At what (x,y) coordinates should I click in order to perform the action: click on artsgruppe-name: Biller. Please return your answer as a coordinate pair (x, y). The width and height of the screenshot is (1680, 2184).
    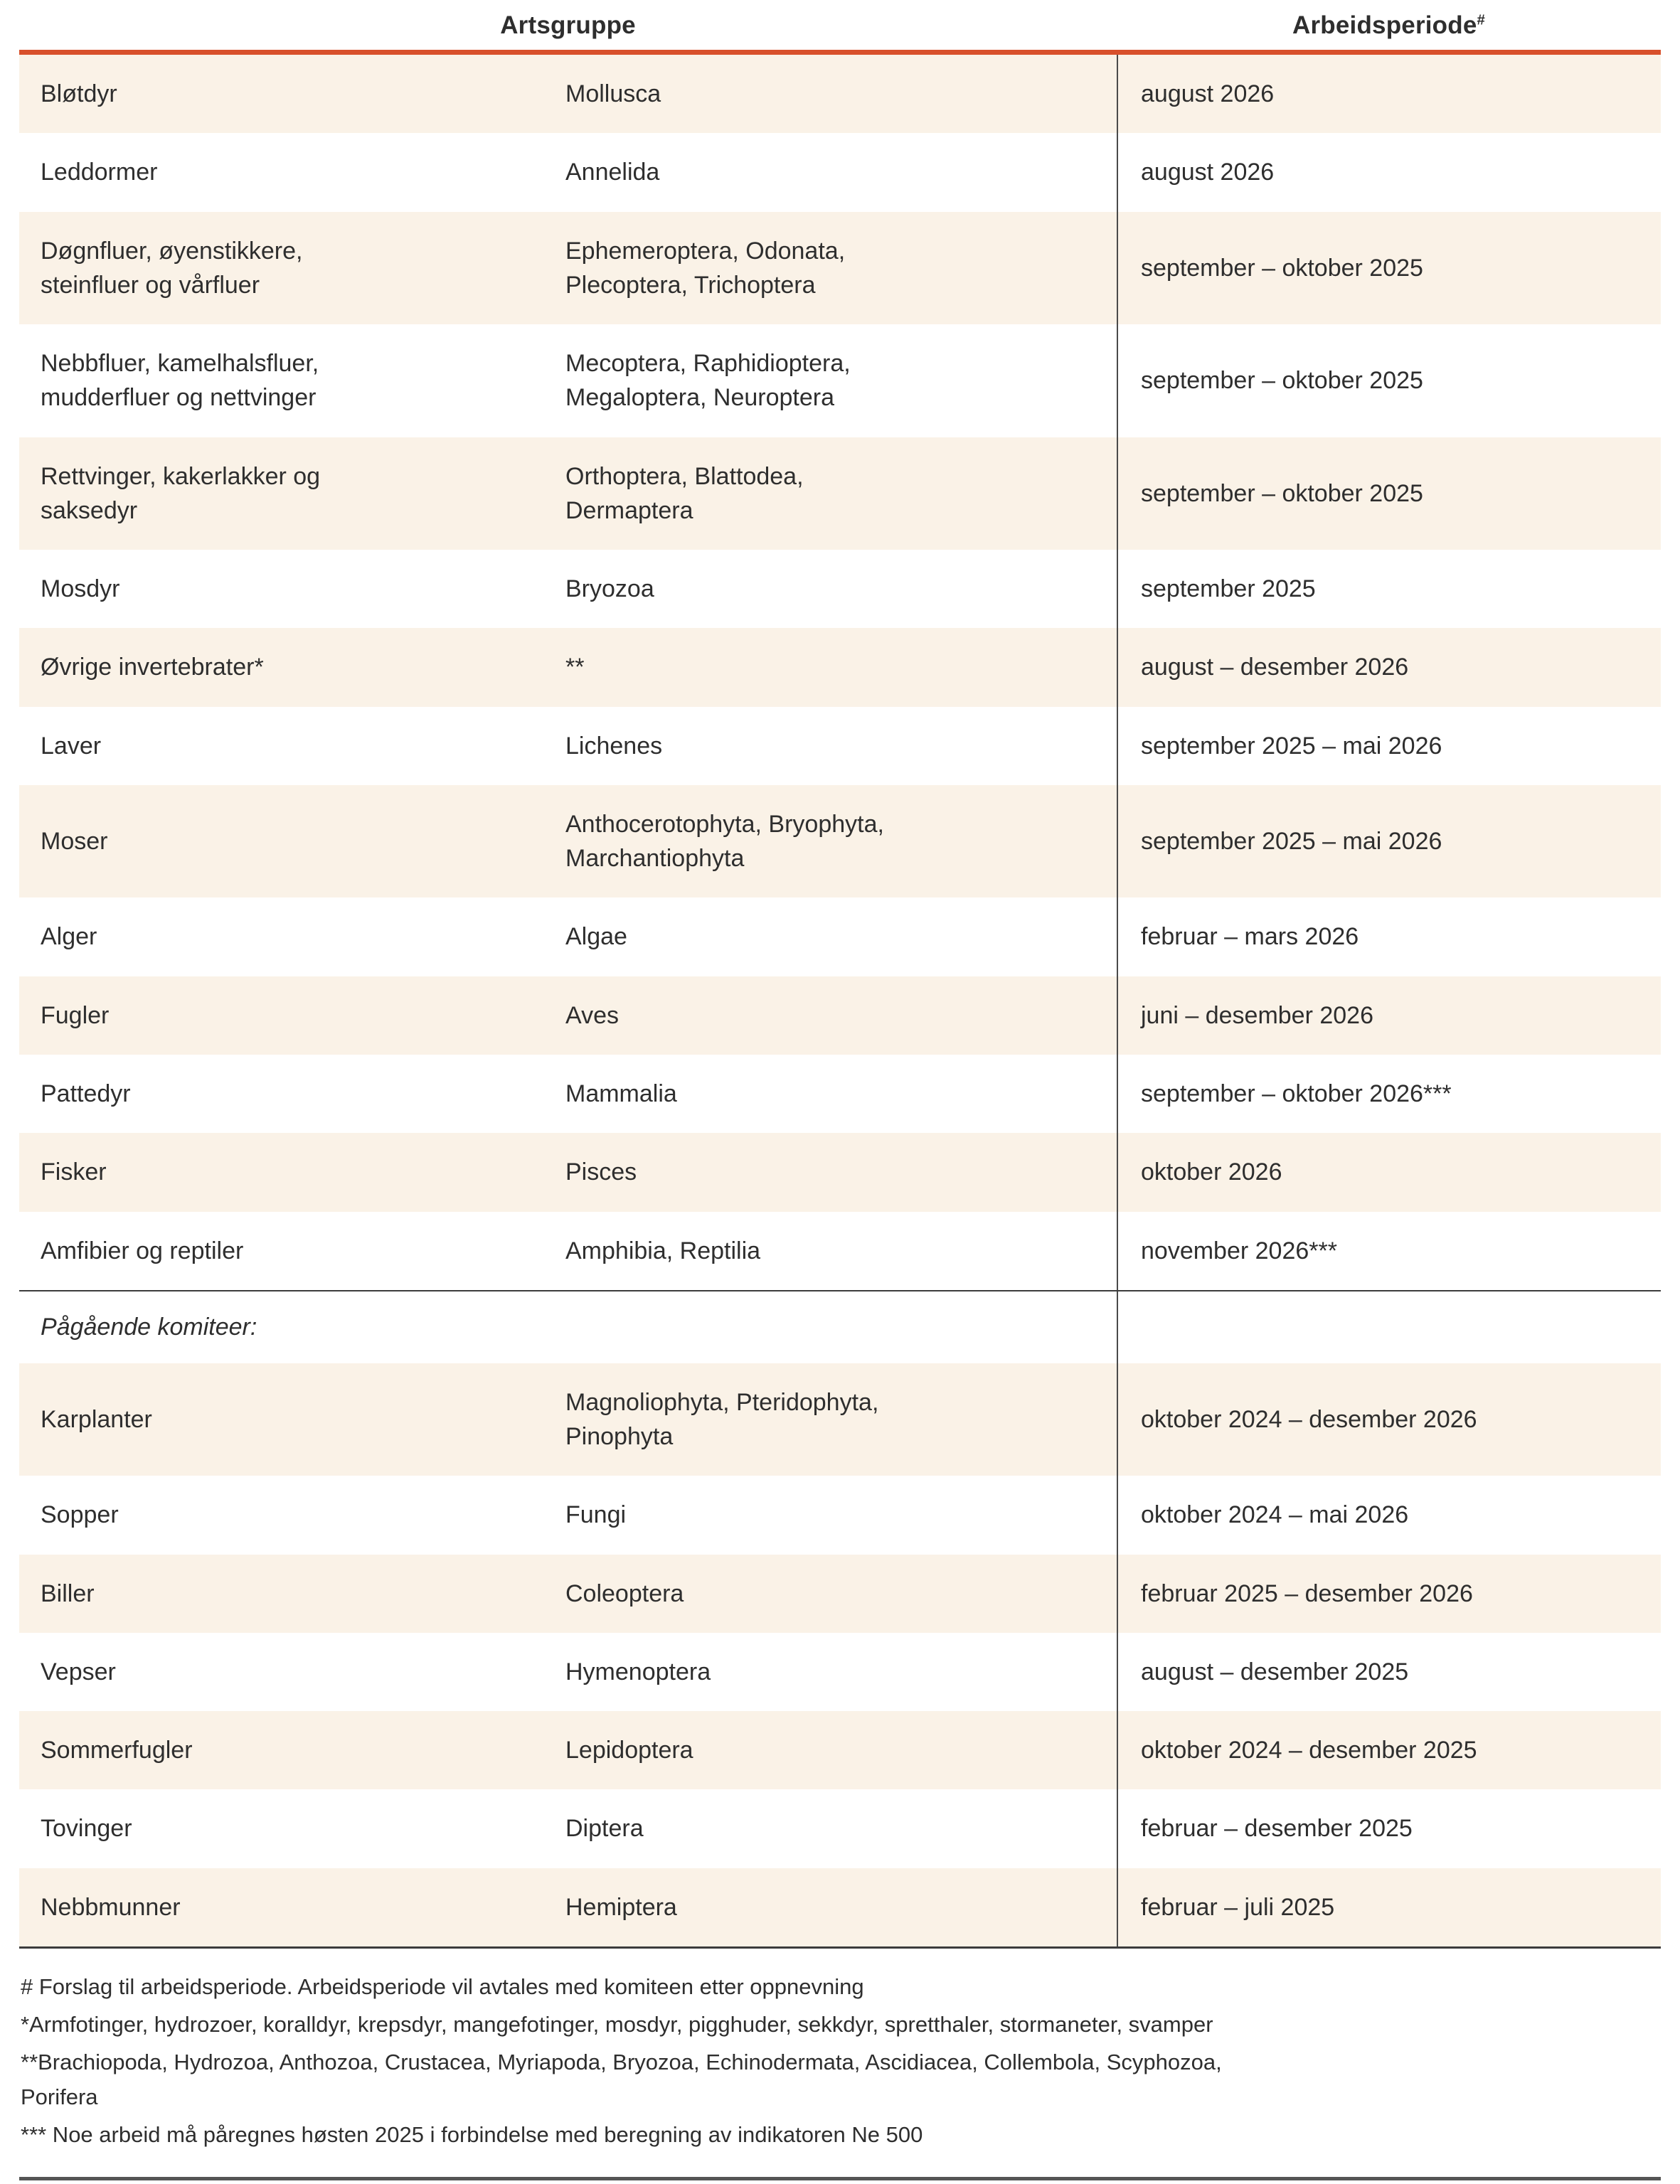
    Looking at the image, I should click on (68, 1593).